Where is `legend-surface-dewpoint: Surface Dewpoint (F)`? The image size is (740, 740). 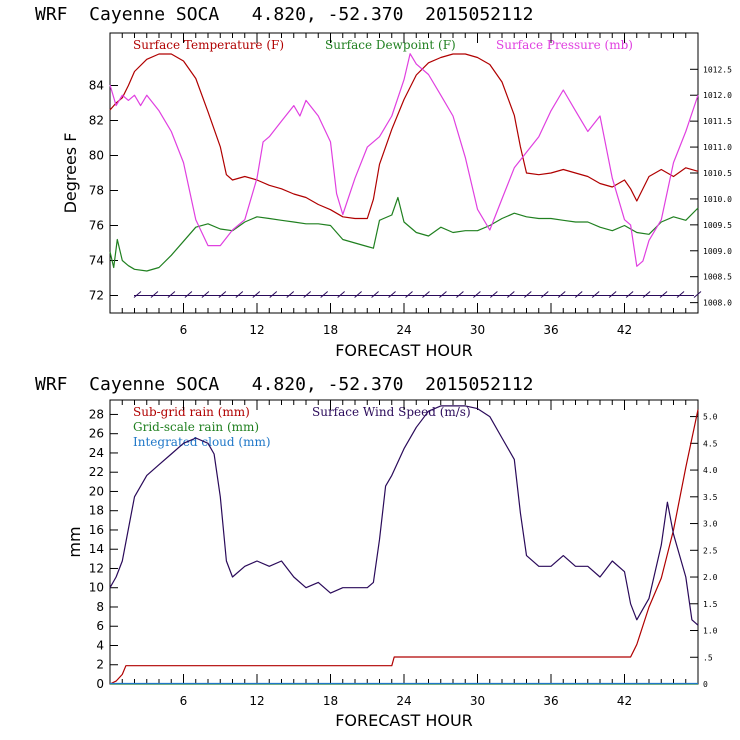
legend-surface-dewpoint: Surface Dewpoint (F) is located at coordinates (390, 45).